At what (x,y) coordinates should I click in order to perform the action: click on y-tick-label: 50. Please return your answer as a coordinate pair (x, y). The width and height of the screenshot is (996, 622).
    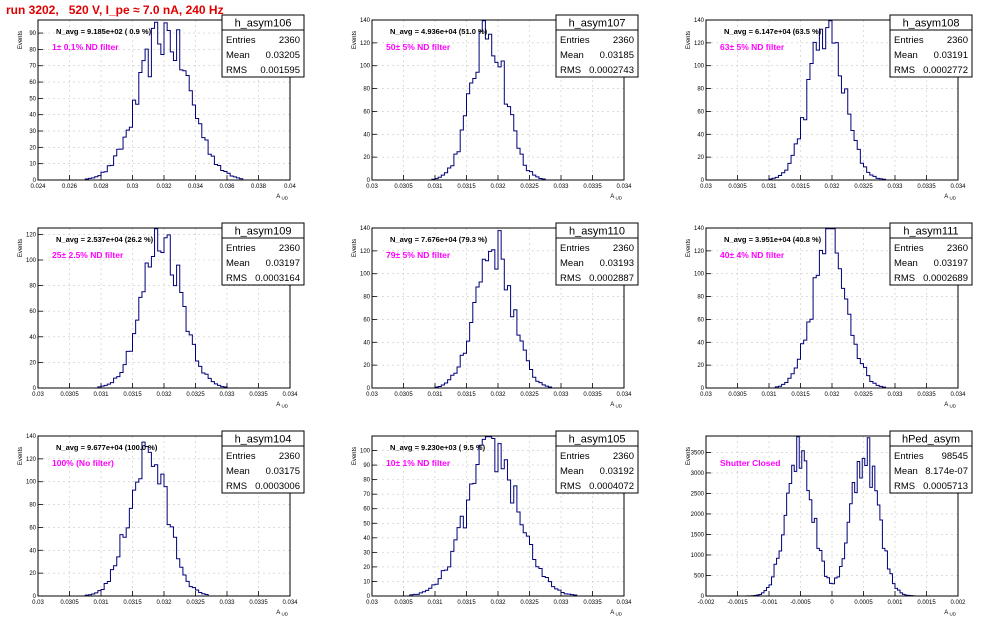
    Looking at the image, I should click on (366, 524).